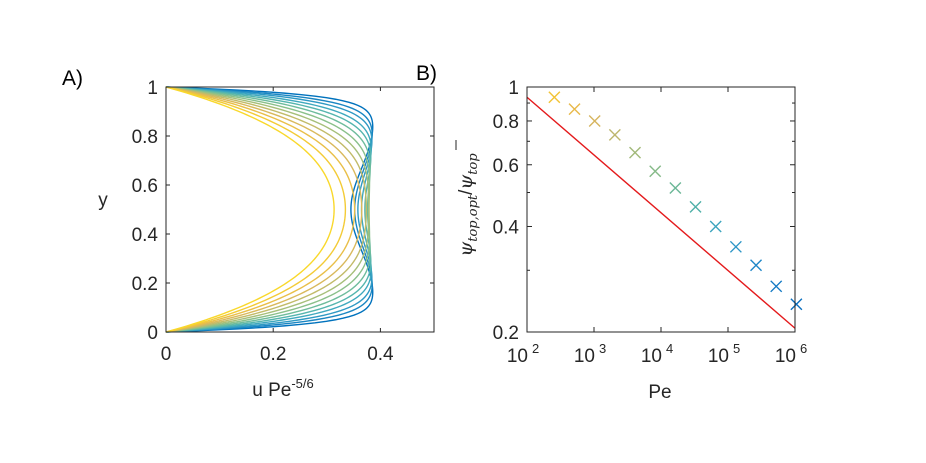 The height and width of the screenshot is (463, 926). I want to click on panel-b-points, so click(675, 201).